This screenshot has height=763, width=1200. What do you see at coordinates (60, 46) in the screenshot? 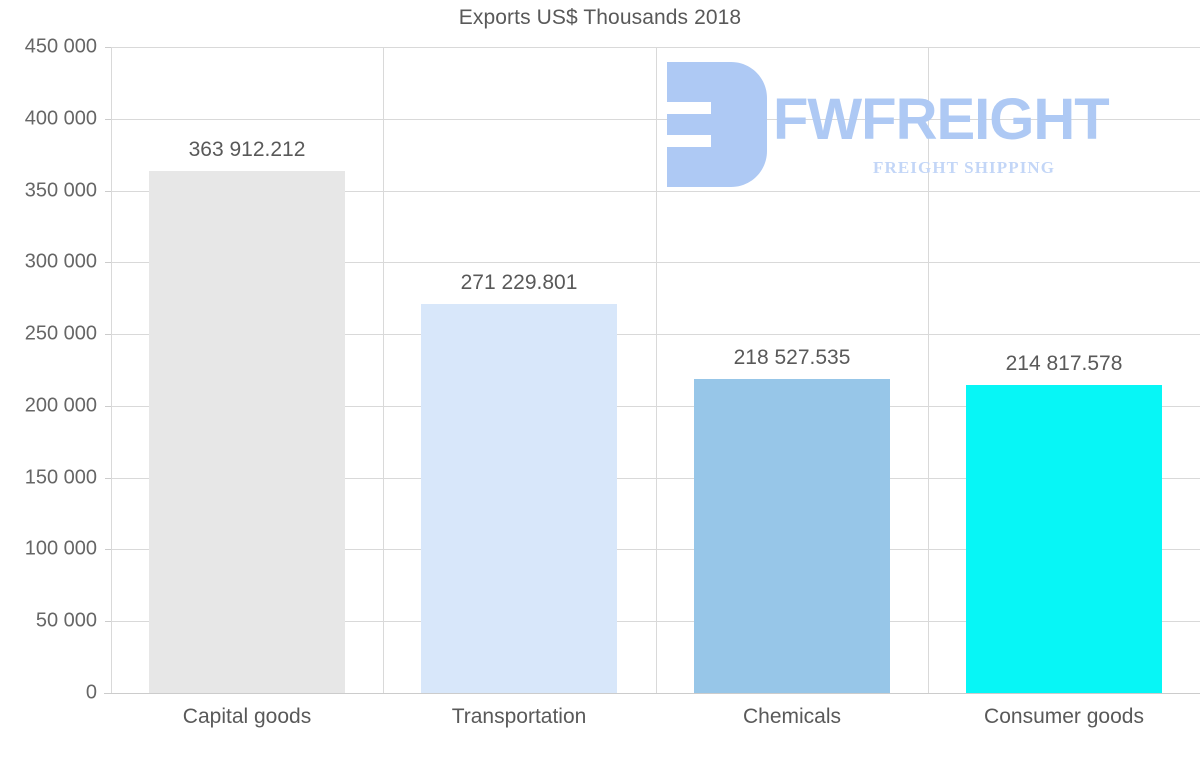
I see `y-axis-tick-label: 450 000` at bounding box center [60, 46].